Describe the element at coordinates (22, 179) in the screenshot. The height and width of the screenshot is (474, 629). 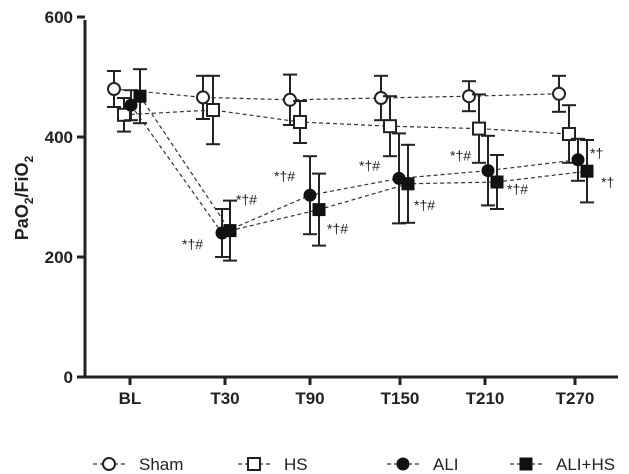
I see `y-title-mid: /FiO` at that location.